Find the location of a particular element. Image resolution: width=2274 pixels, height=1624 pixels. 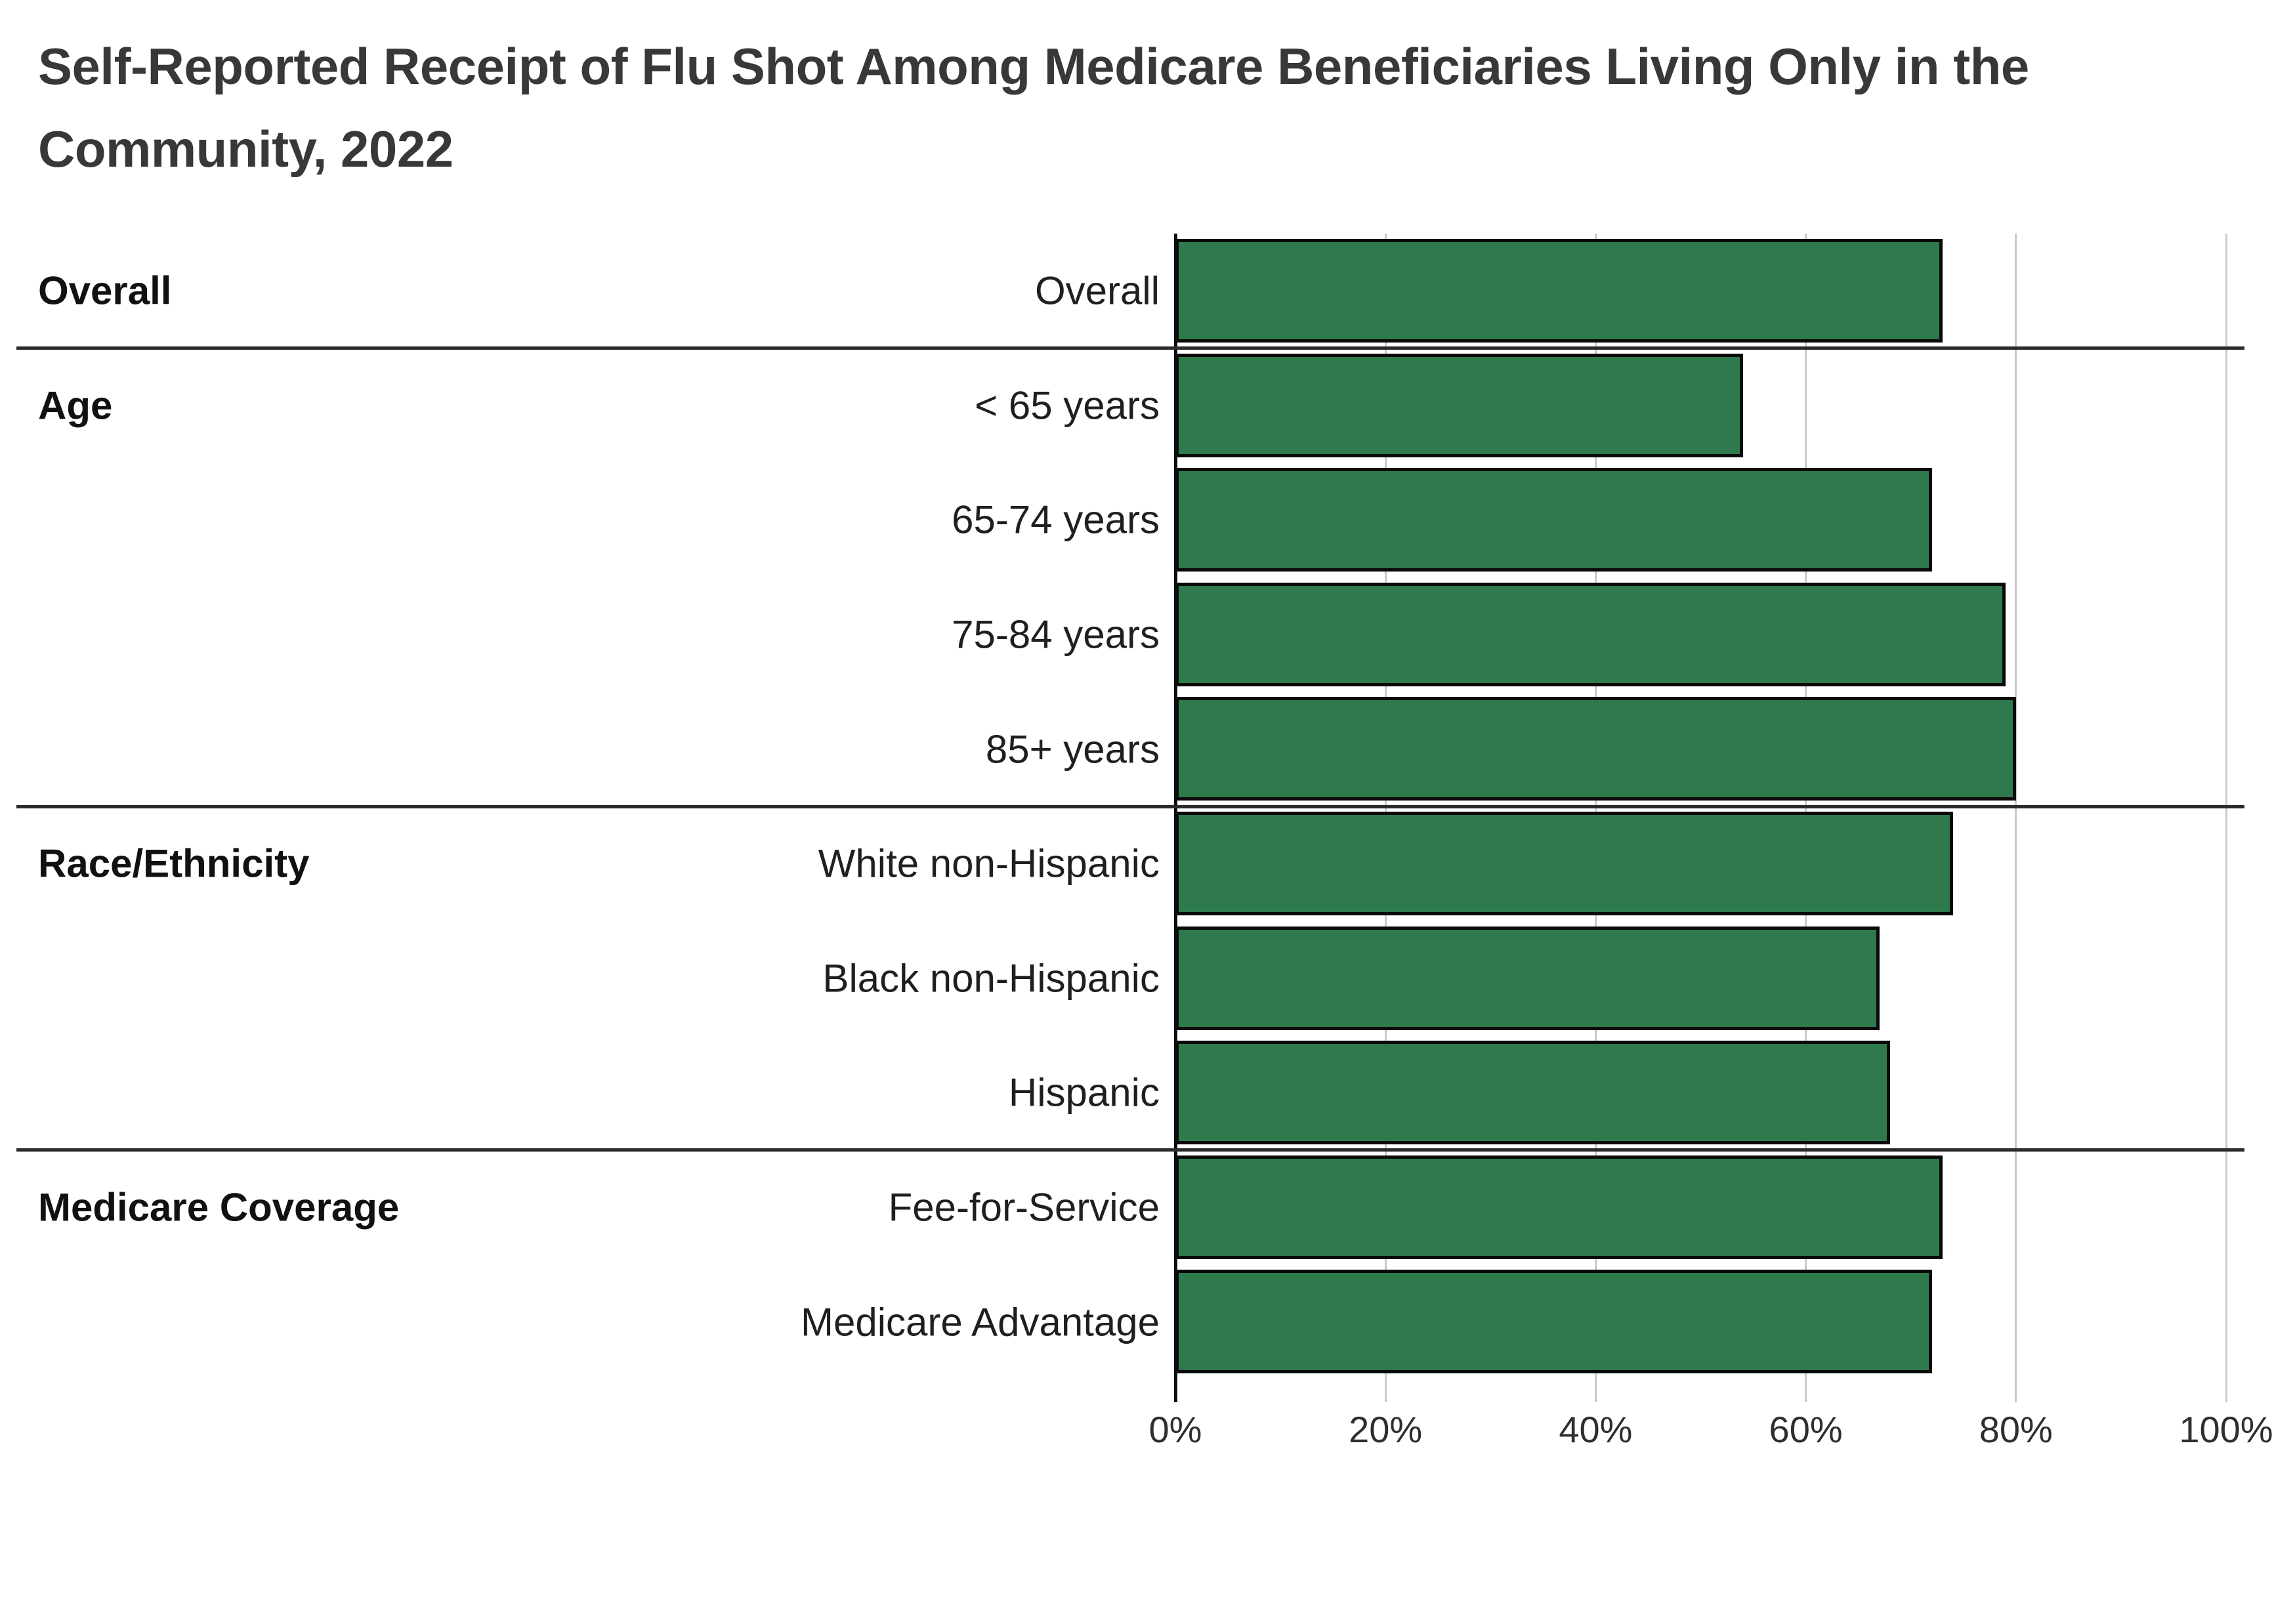

chart-row-overall: Overall Overall is located at coordinates (1137, 291).